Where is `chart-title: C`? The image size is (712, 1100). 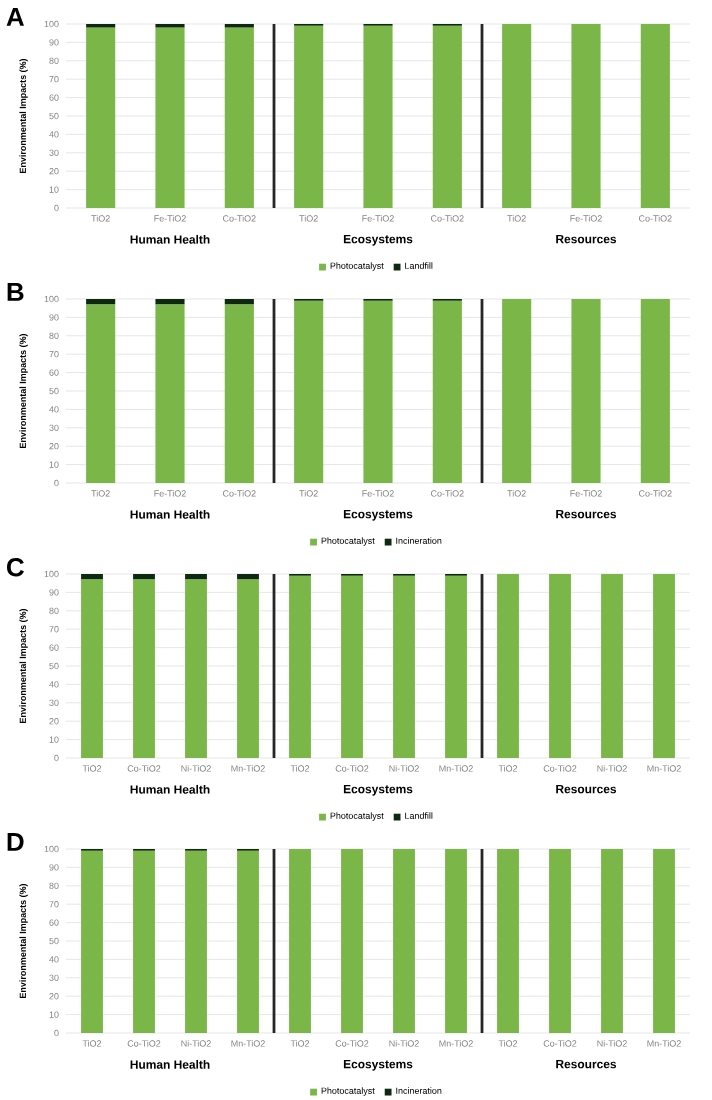
chart-title: C is located at coordinates (15, 567).